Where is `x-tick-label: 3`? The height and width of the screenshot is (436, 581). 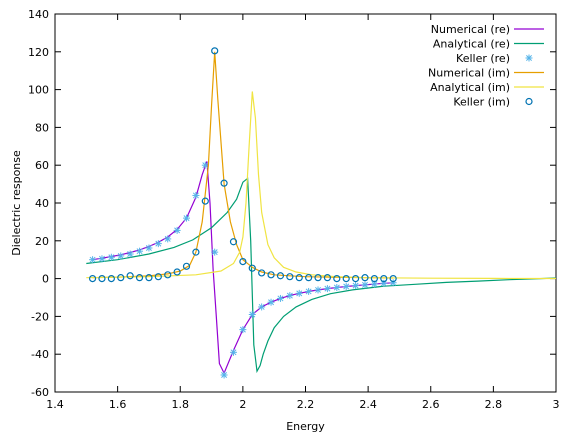
x-tick-label: 3 is located at coordinates (556, 404).